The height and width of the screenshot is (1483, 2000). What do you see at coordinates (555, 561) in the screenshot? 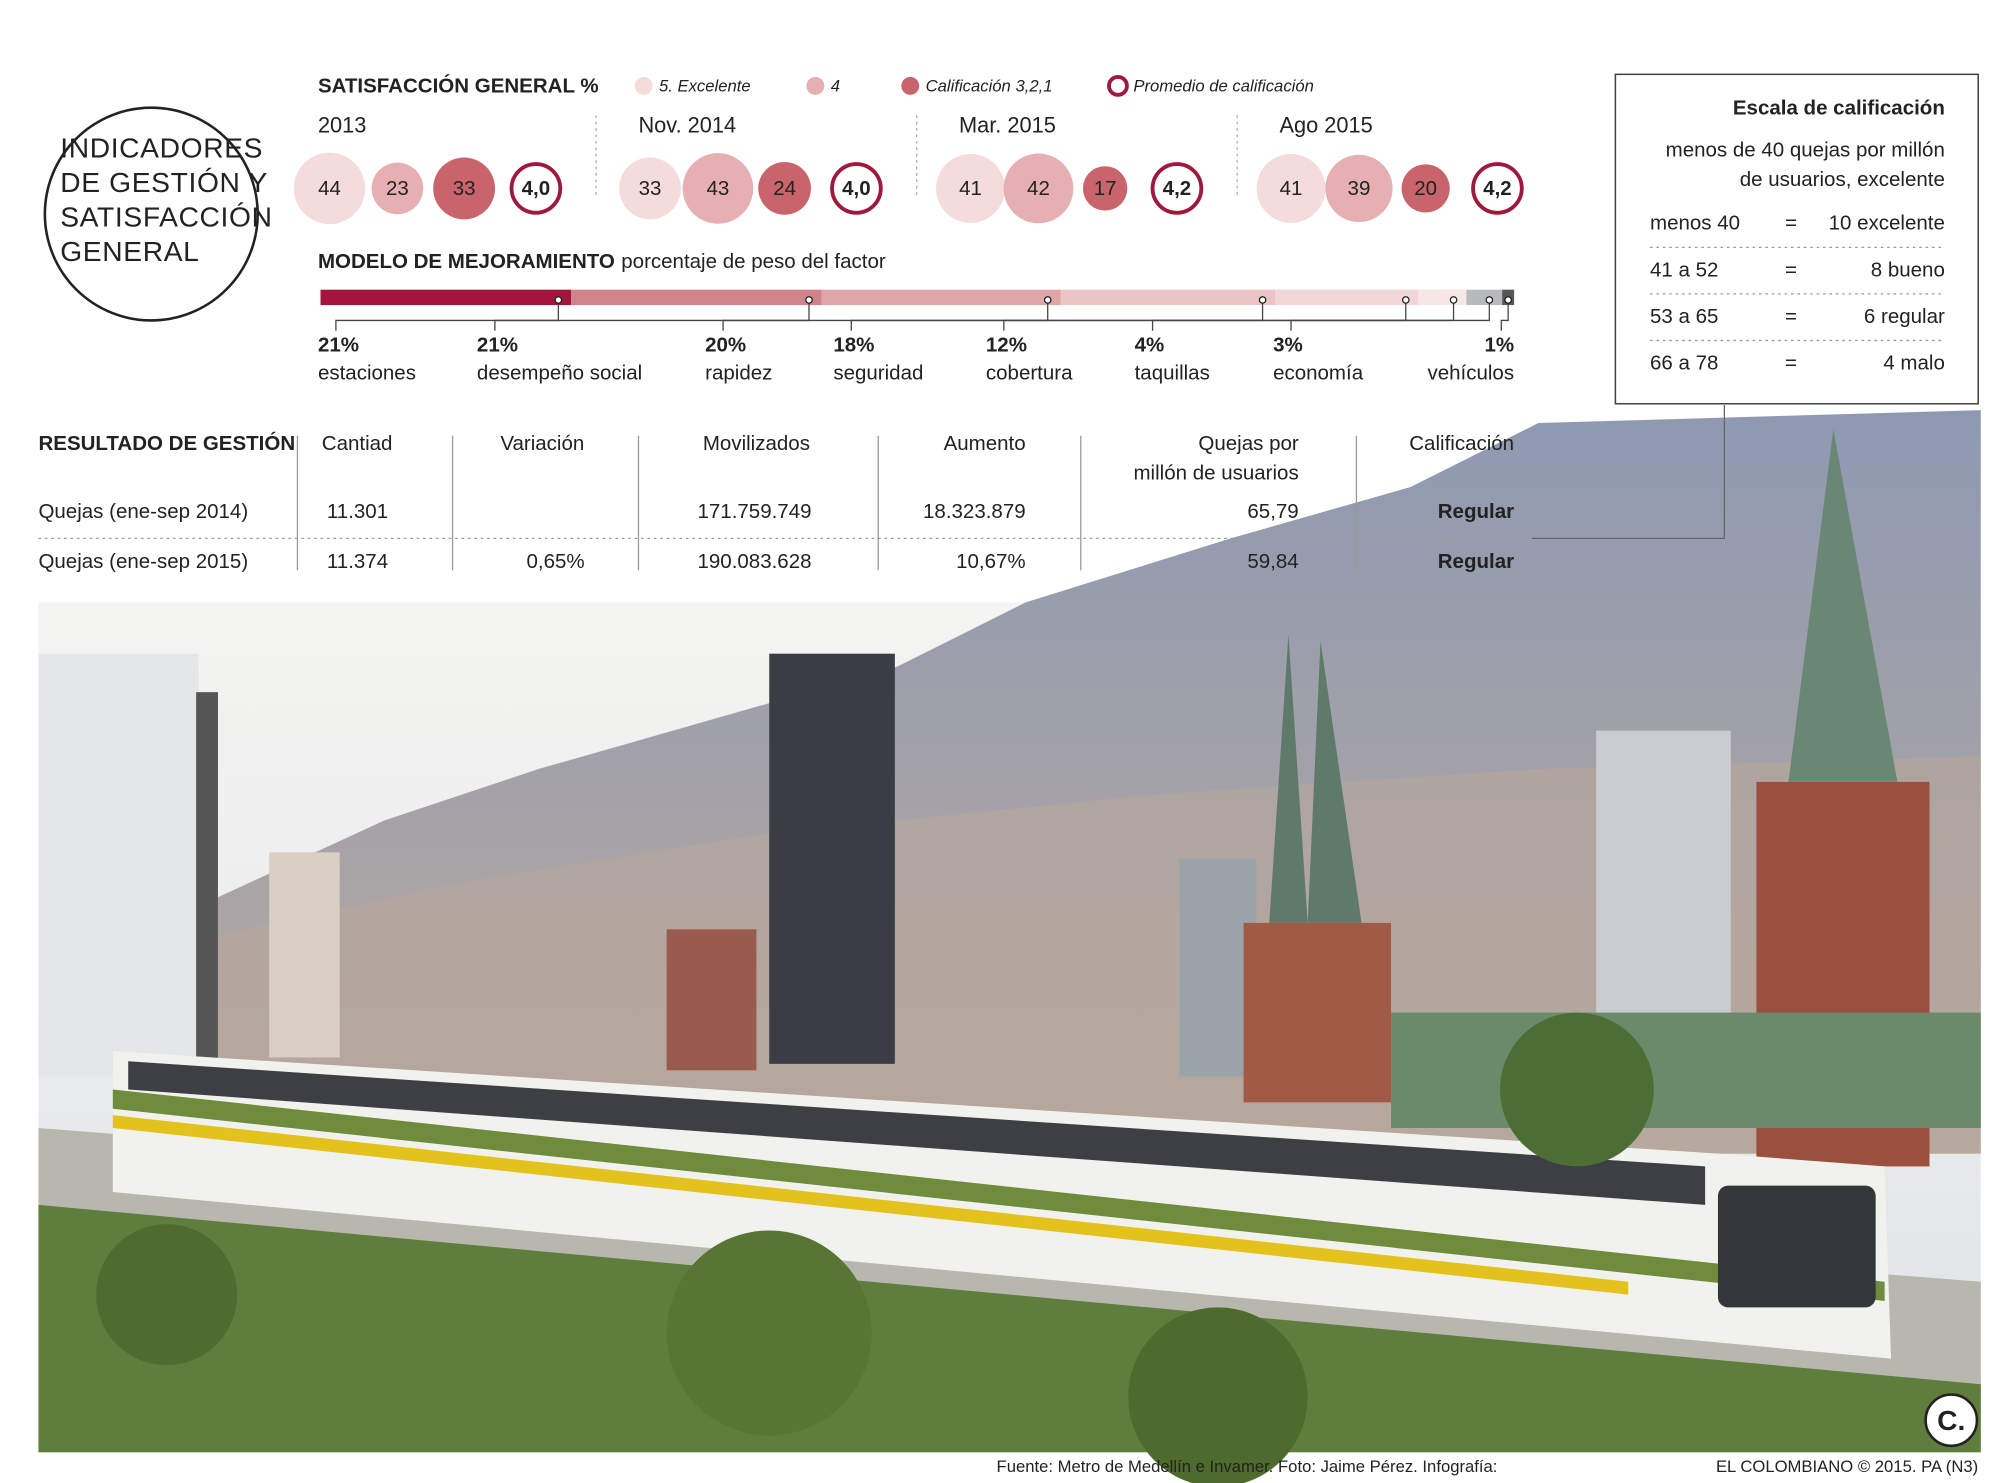
I see `table-cell: 0,65%` at bounding box center [555, 561].